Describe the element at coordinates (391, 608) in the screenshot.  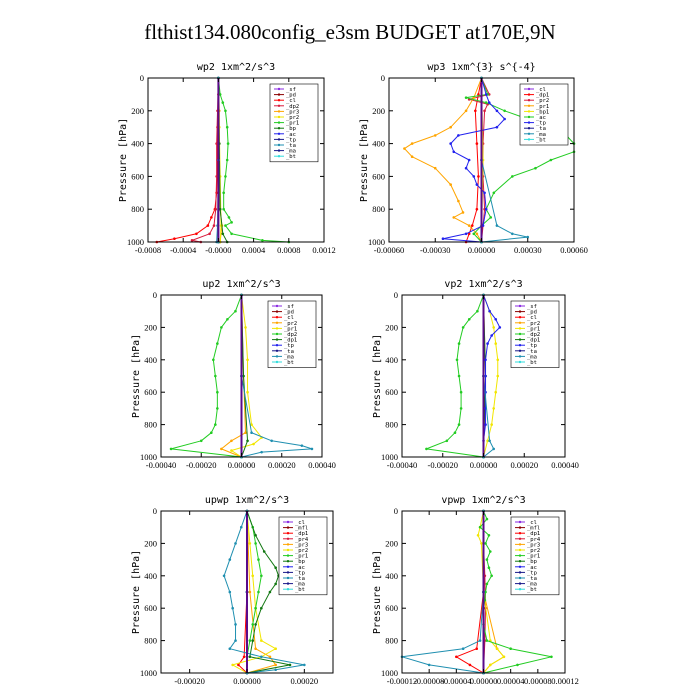
I see `vpwp-y-tick-label-3: 600` at that location.